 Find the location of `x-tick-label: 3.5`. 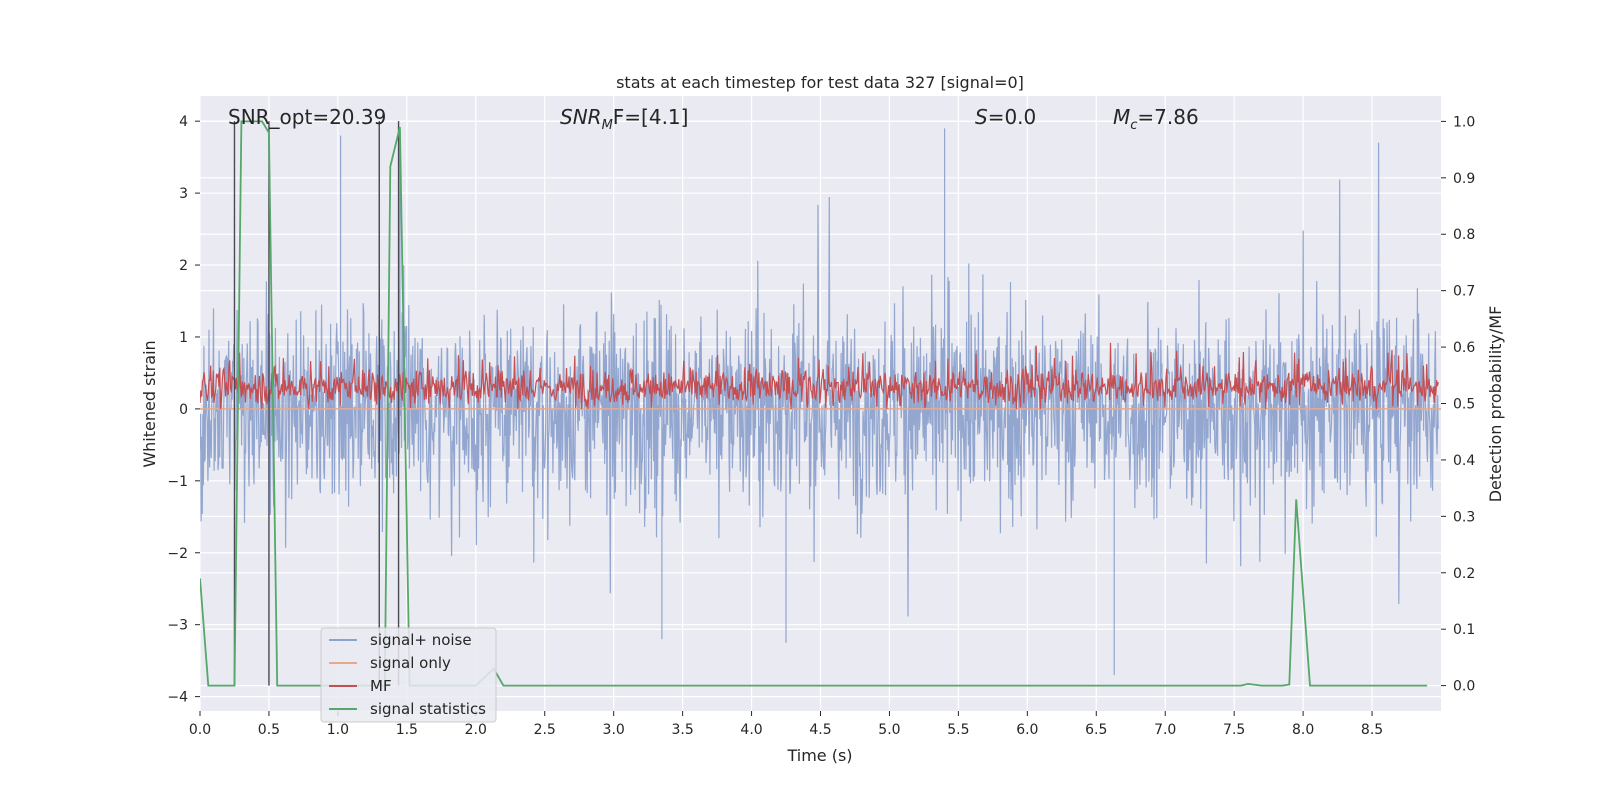

x-tick-label: 3.5 is located at coordinates (682, 730).